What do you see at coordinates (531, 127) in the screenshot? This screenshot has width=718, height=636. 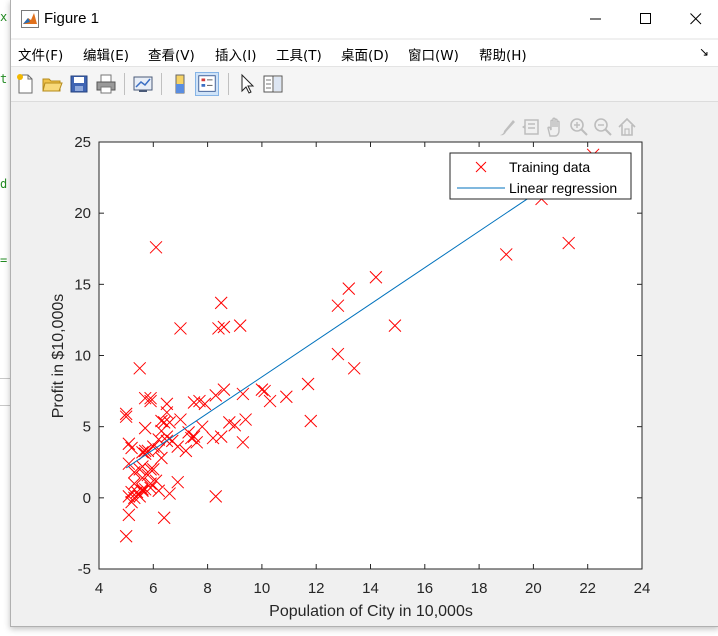 I see `datatip-icon` at bounding box center [531, 127].